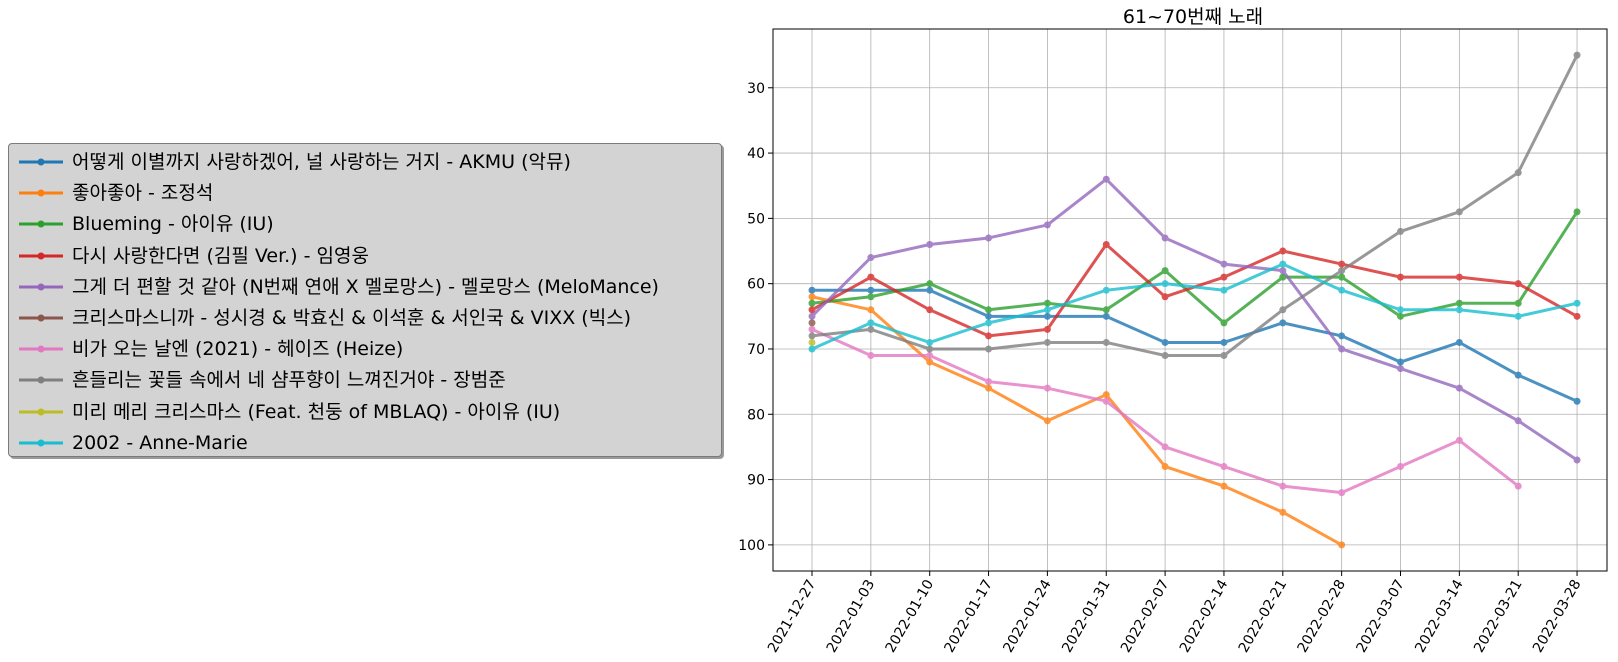  What do you see at coordinates (366, 443) in the screenshot?
I see `legend-item: 2002 - Anne-Marie` at bounding box center [366, 443].